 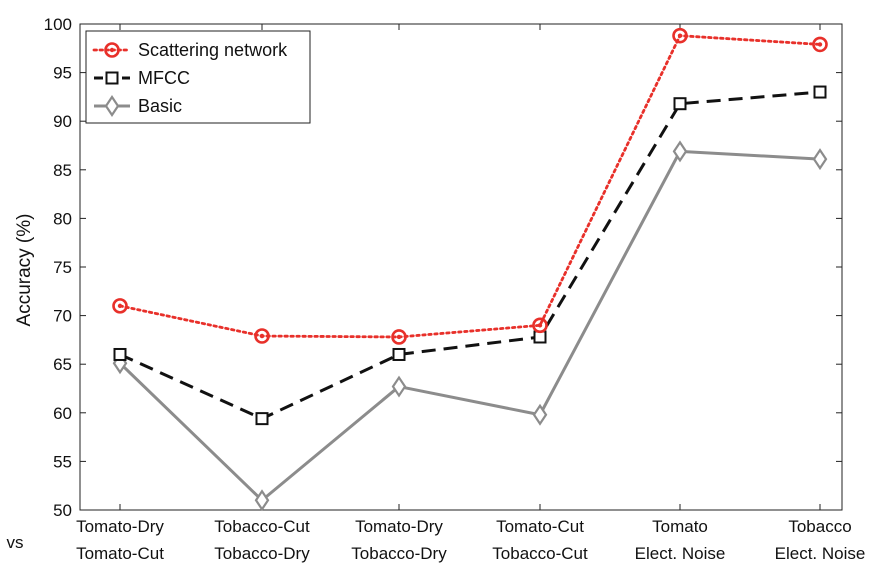 What do you see at coordinates (680, 526) in the screenshot?
I see `x-tick-label: Tomato` at bounding box center [680, 526].